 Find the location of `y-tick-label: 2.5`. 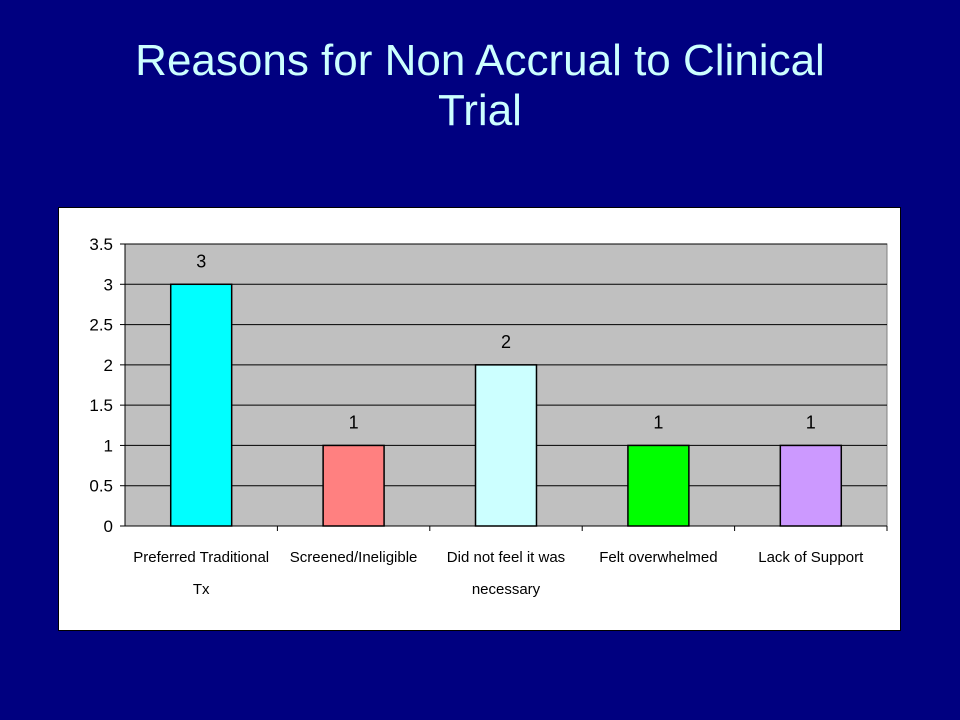

y-tick-label: 2.5 is located at coordinates (101, 325).